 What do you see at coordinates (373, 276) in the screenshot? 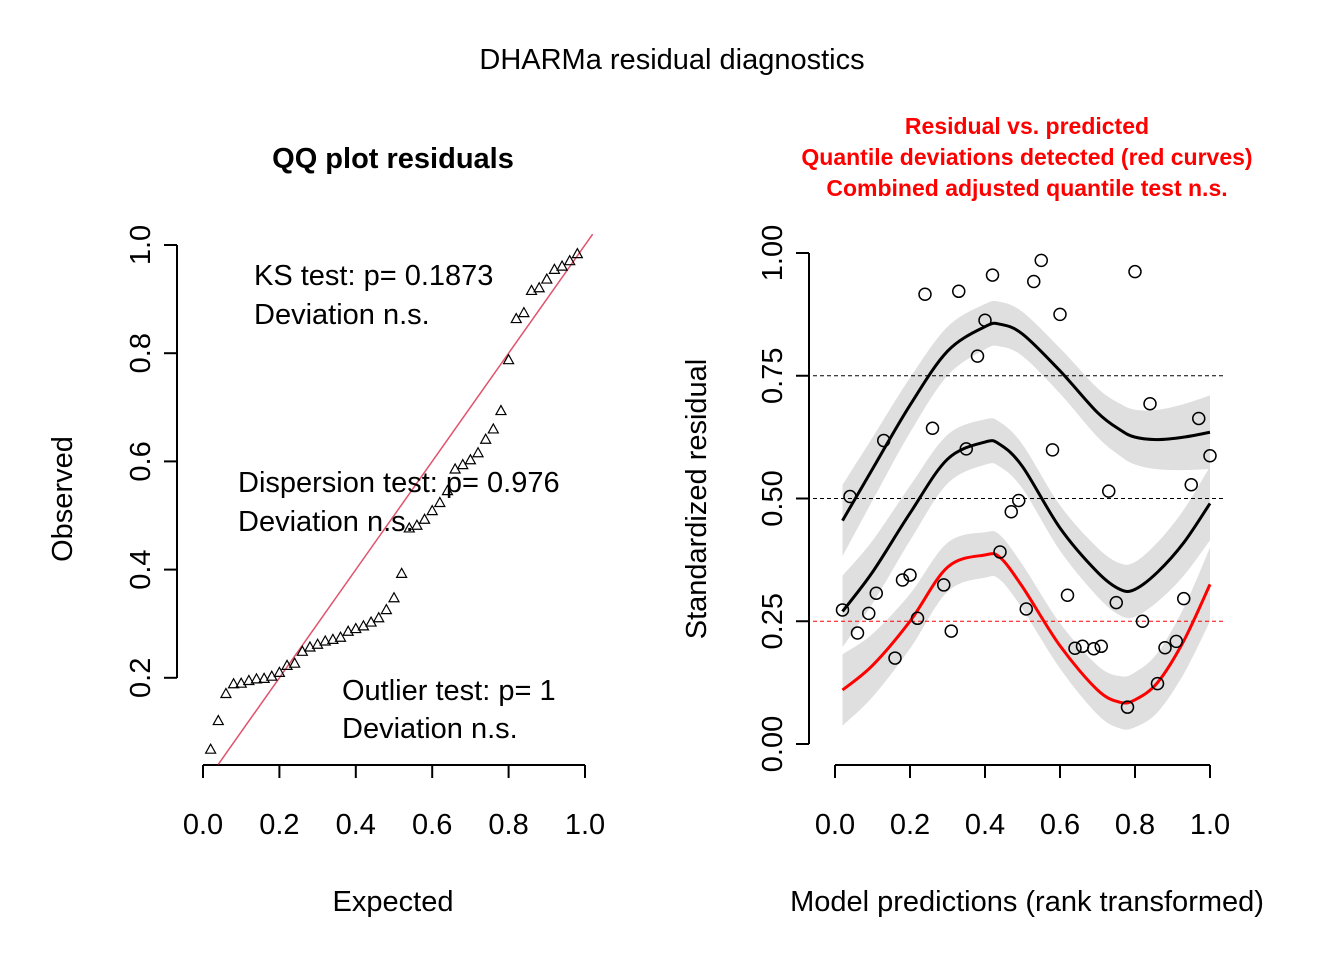
I see `ks-test-line-1: KS test: p= 0.1873` at bounding box center [373, 276].